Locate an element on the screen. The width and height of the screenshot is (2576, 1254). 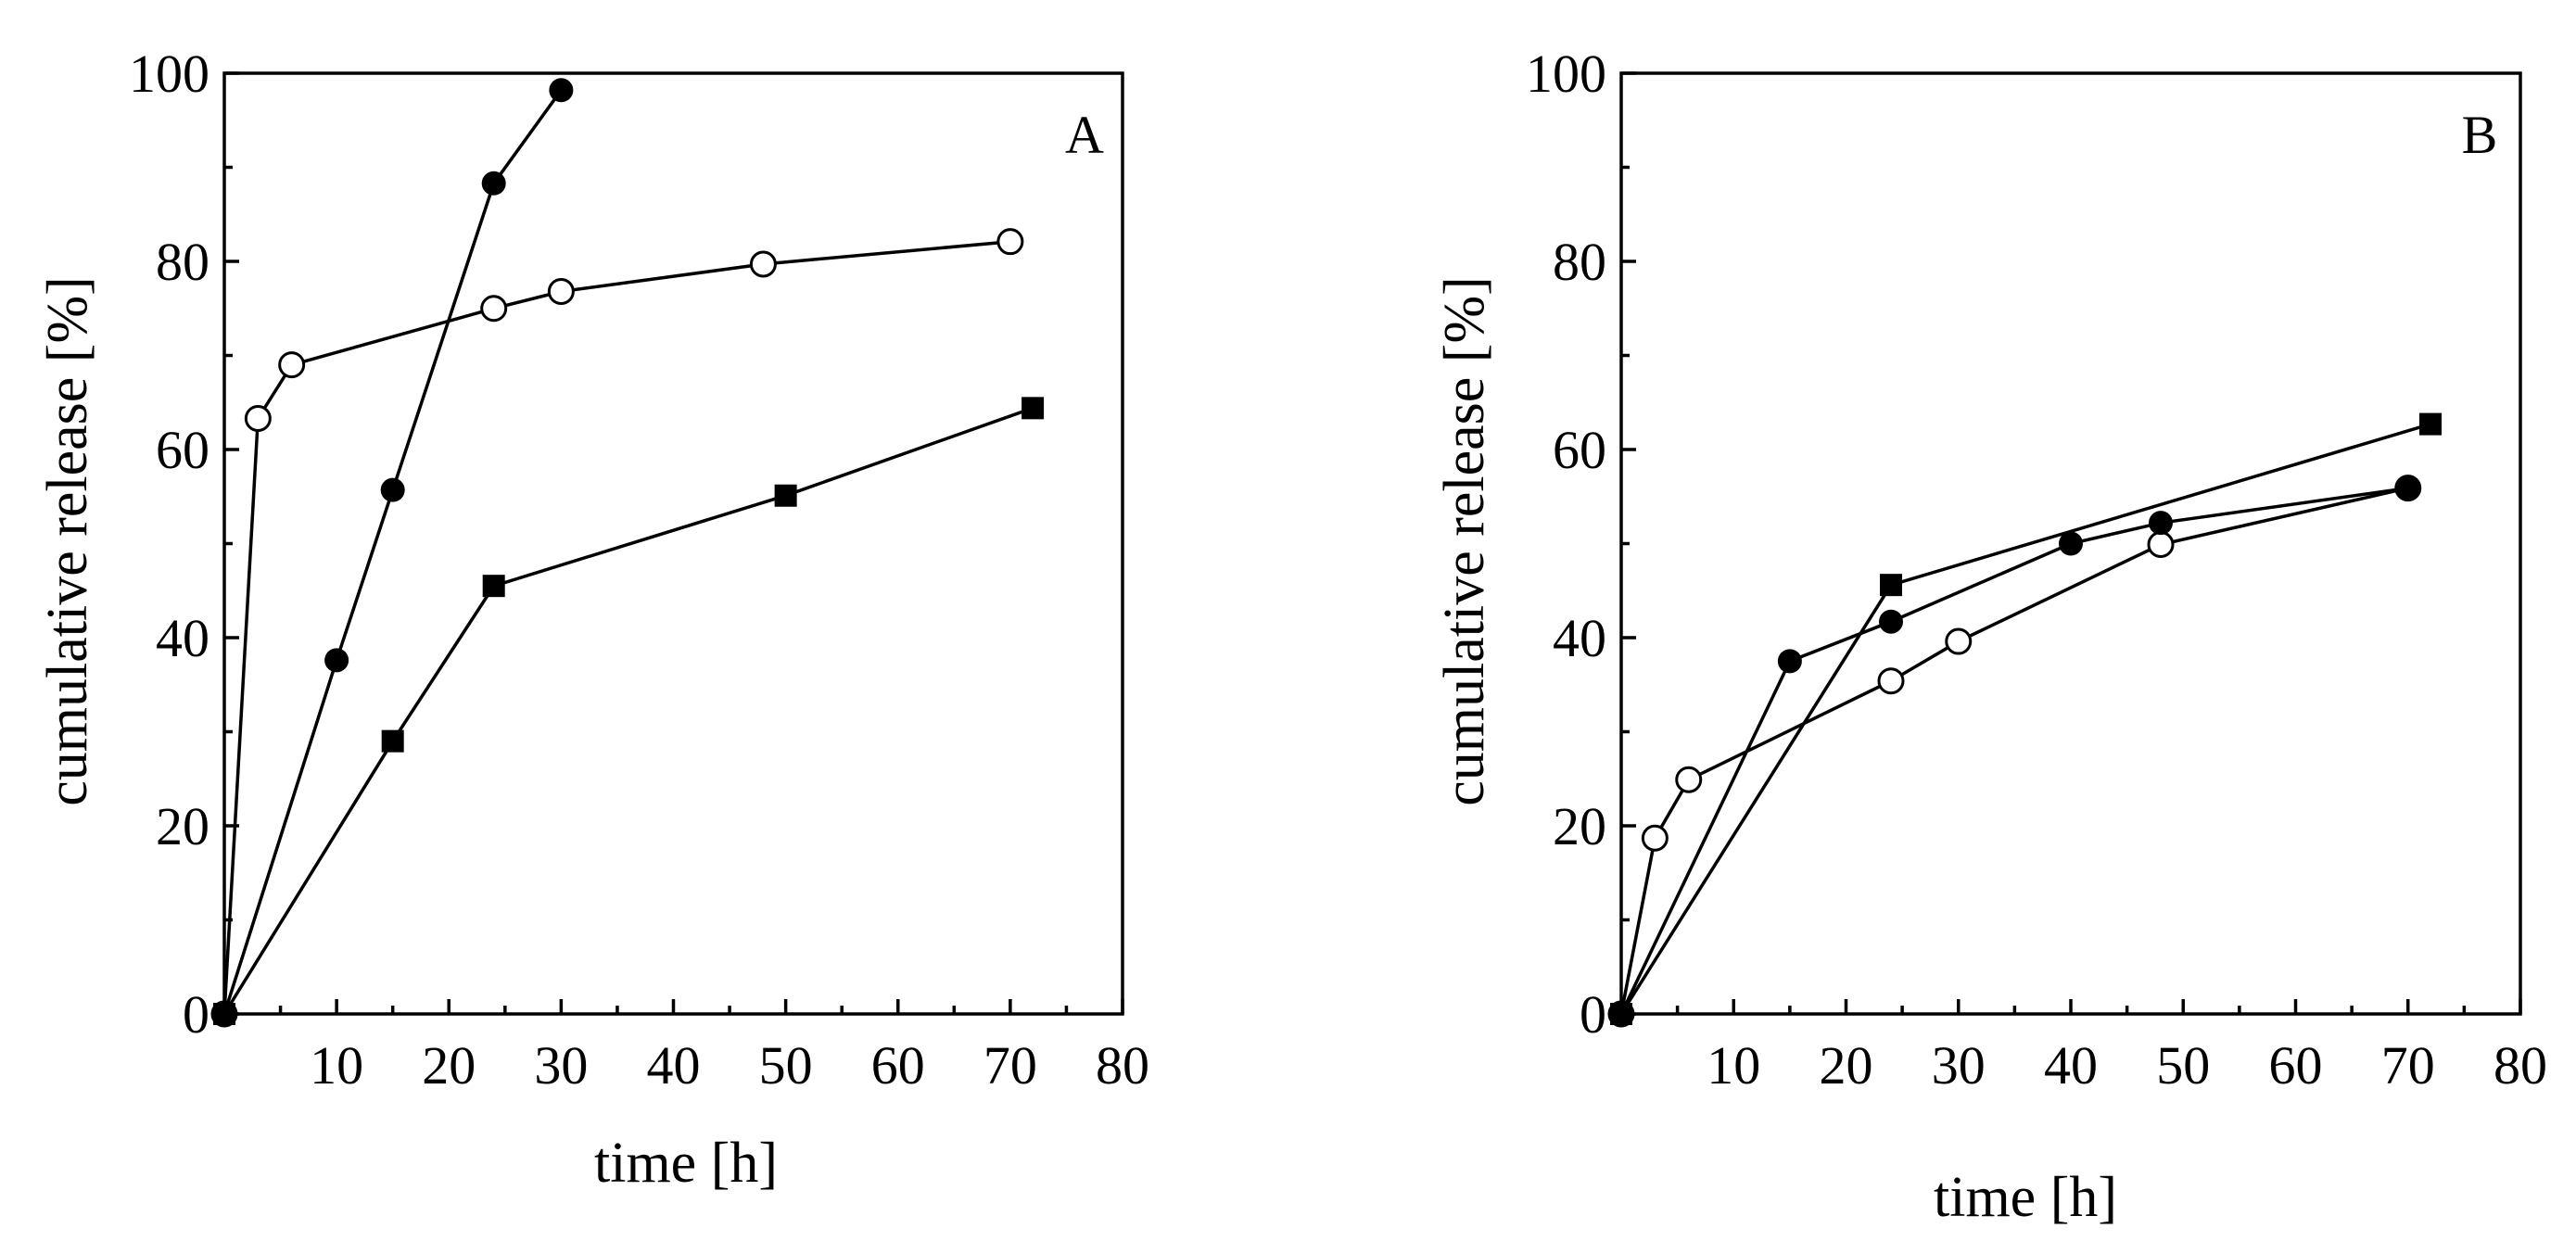
filled-square-series-line is located at coordinates (2025, 719).